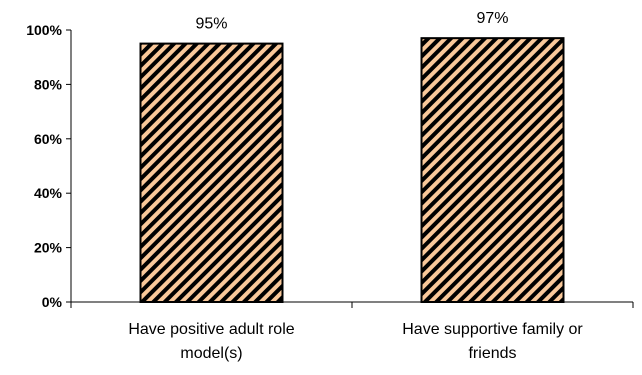 Image resolution: width=642 pixels, height=375 pixels. What do you see at coordinates (492, 353) in the screenshot?
I see `category-label: friends` at bounding box center [492, 353].